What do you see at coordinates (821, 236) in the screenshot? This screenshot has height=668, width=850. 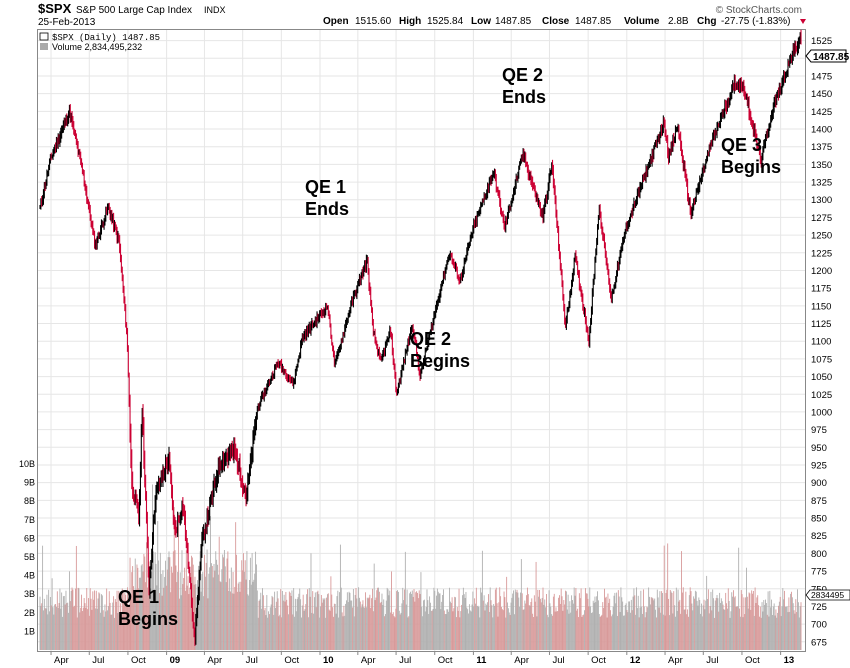 I see `y-tick-label: 1250` at bounding box center [821, 236].